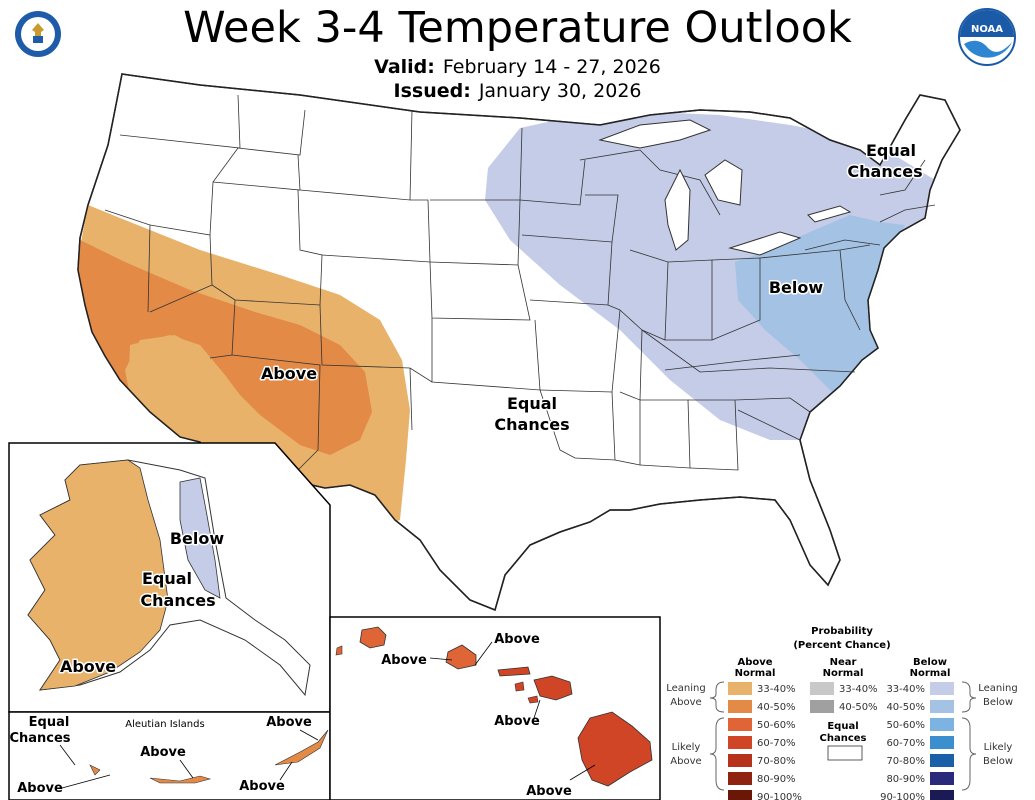  I want to click on valid-line: Valid: February 14 - 27, 2026, so click(517, 67).